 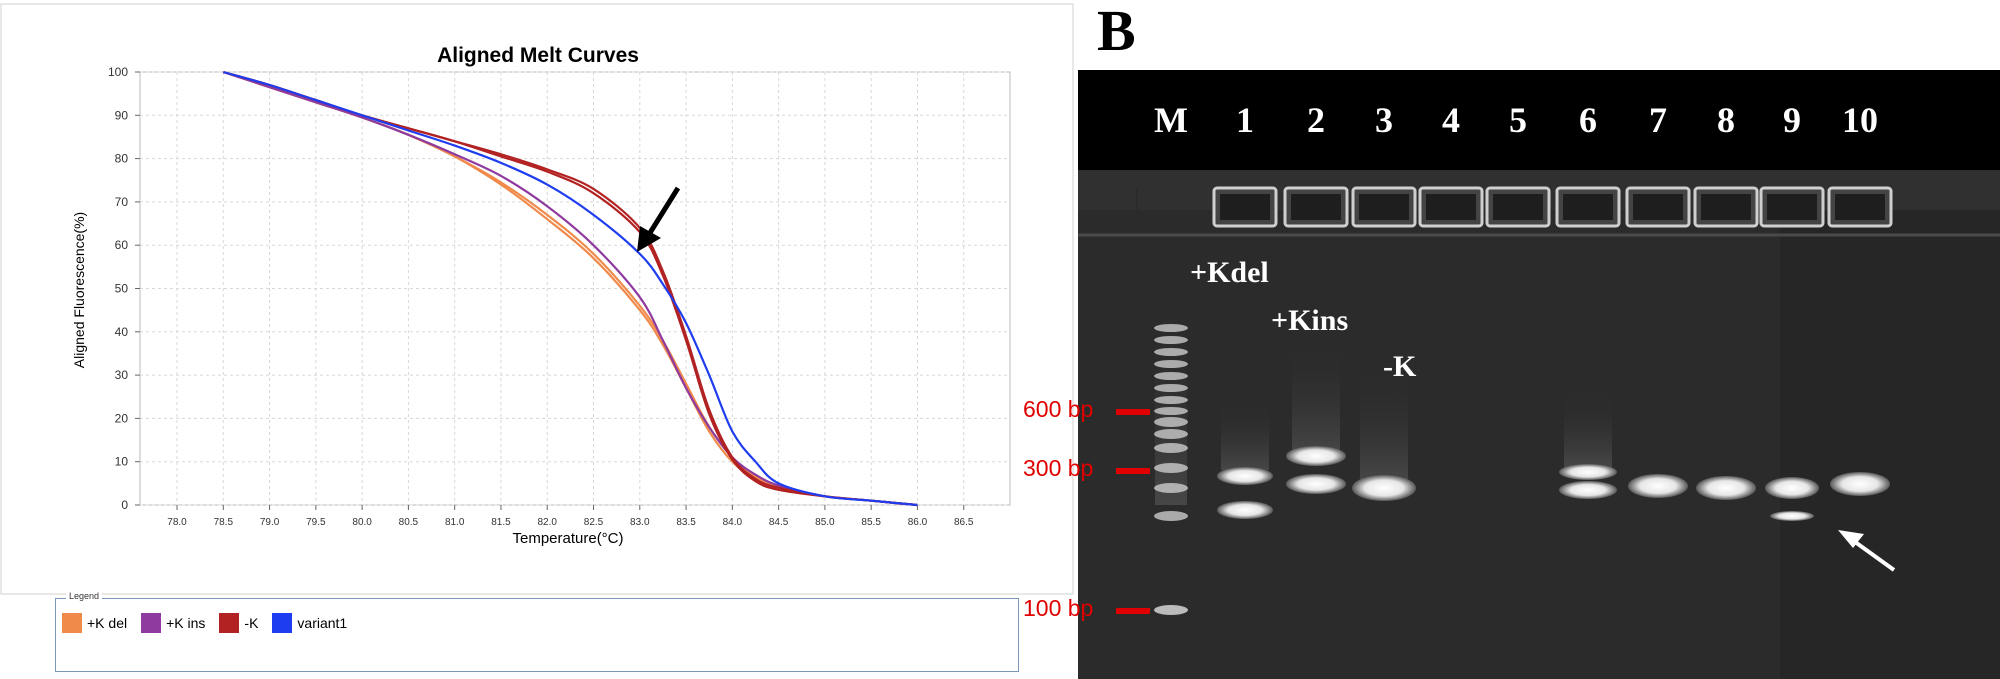 I want to click on lane-label-8: 8, so click(x=1726, y=120).